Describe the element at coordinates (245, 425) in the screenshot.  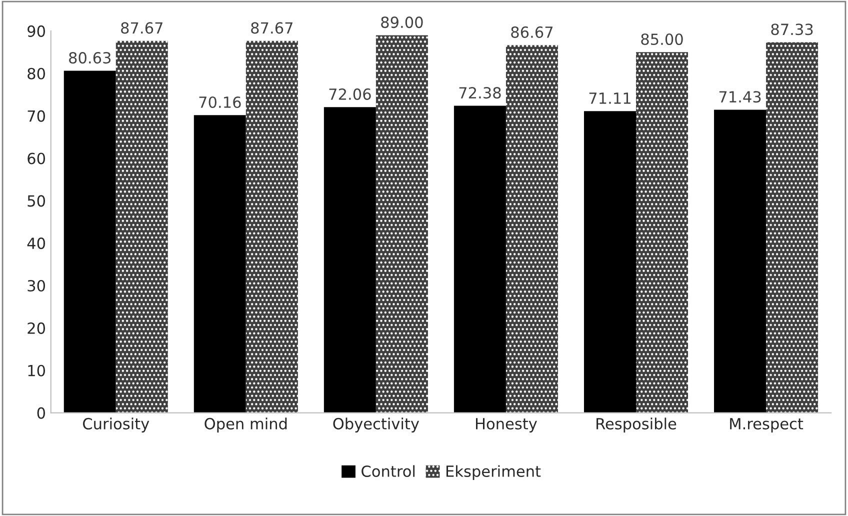
I see `x-tick-label: Open mind` at that location.